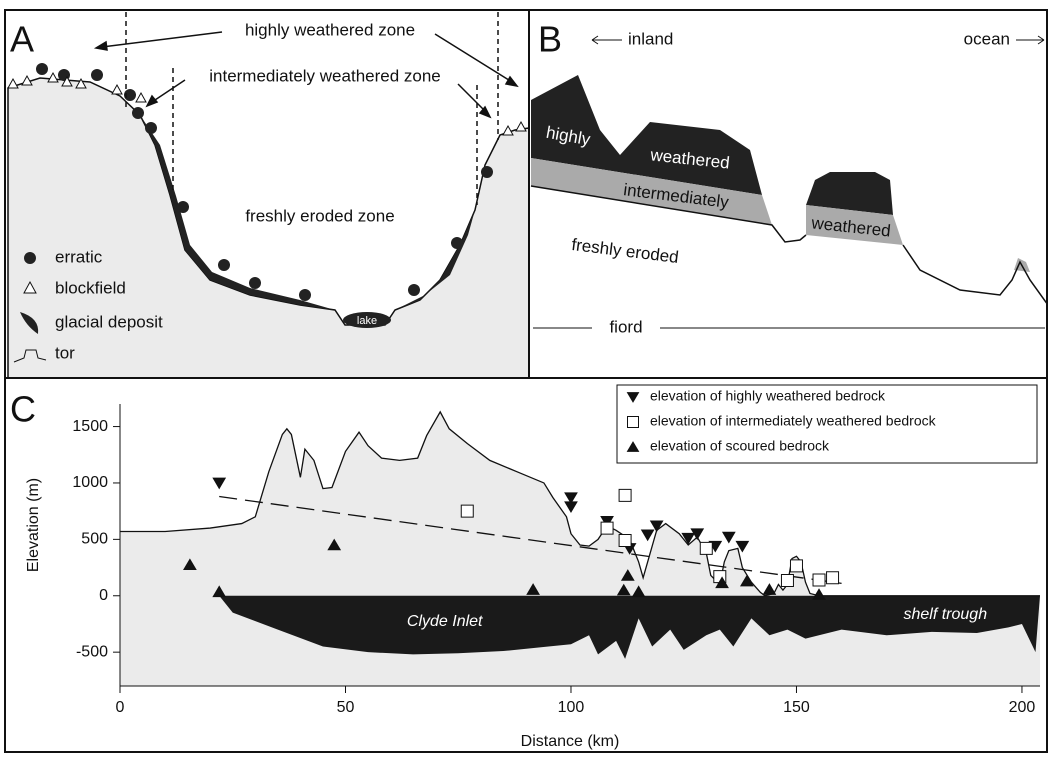  I want to click on blockfields, so click(267, 103).